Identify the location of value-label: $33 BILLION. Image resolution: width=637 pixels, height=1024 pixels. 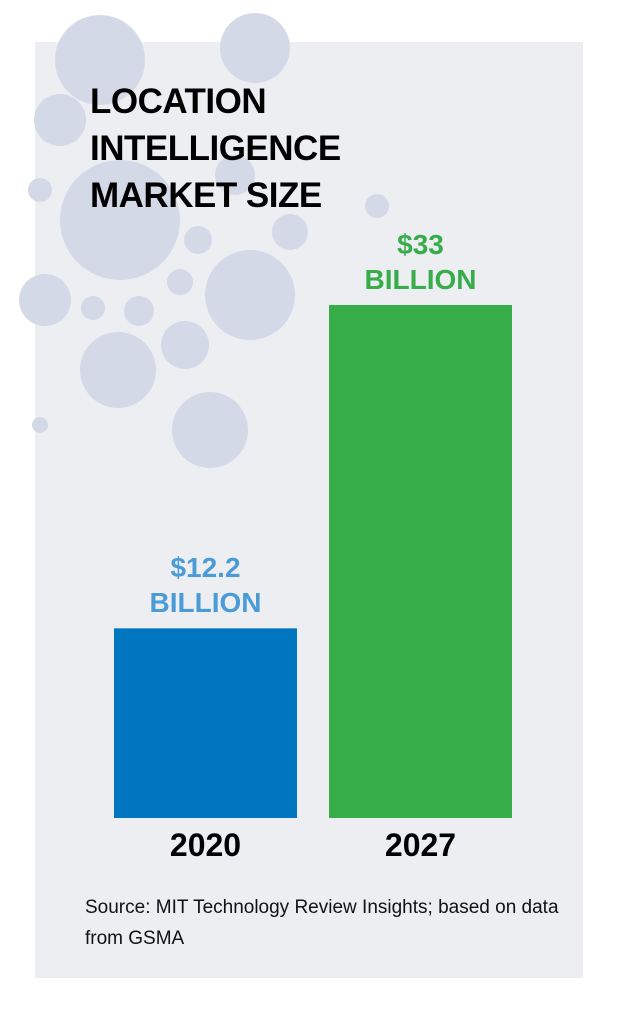
(420, 262).